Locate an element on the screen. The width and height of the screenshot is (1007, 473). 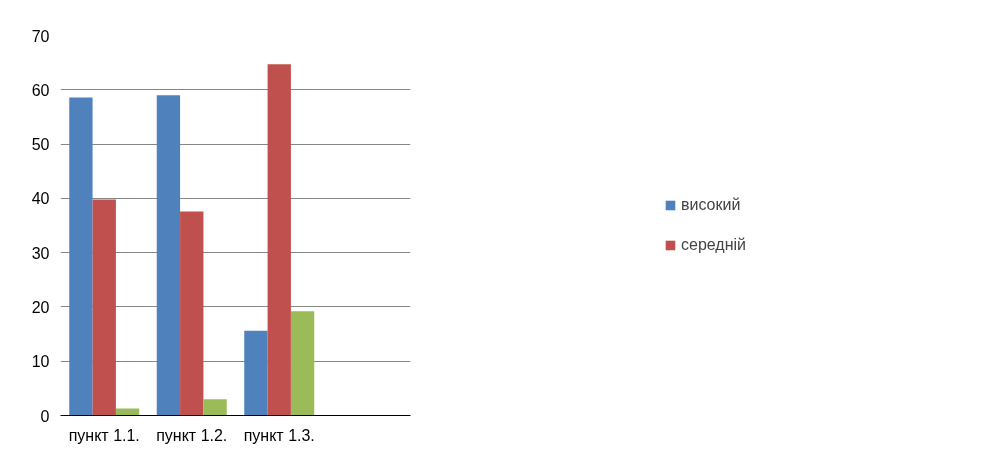
y-tick-label: 40 is located at coordinates (40, 199).